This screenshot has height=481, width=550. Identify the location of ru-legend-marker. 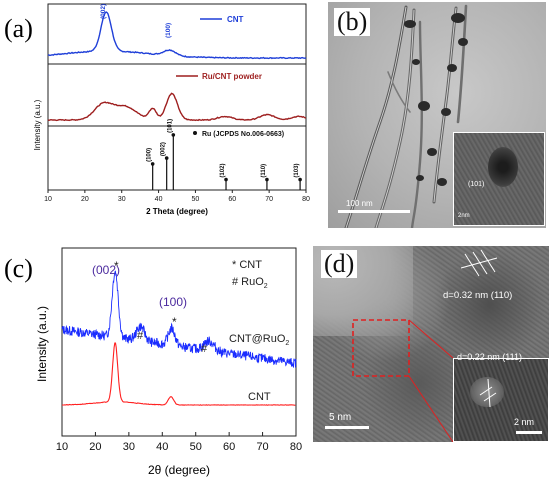
(195, 133).